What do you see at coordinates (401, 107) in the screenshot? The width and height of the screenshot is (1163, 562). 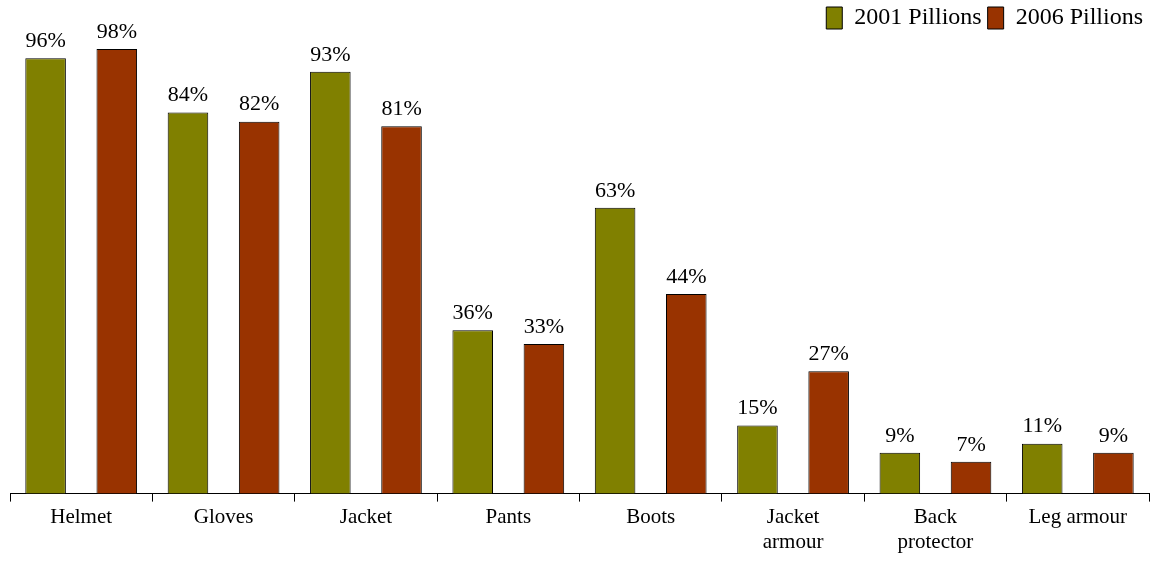 I see `data-label: 81%` at bounding box center [401, 107].